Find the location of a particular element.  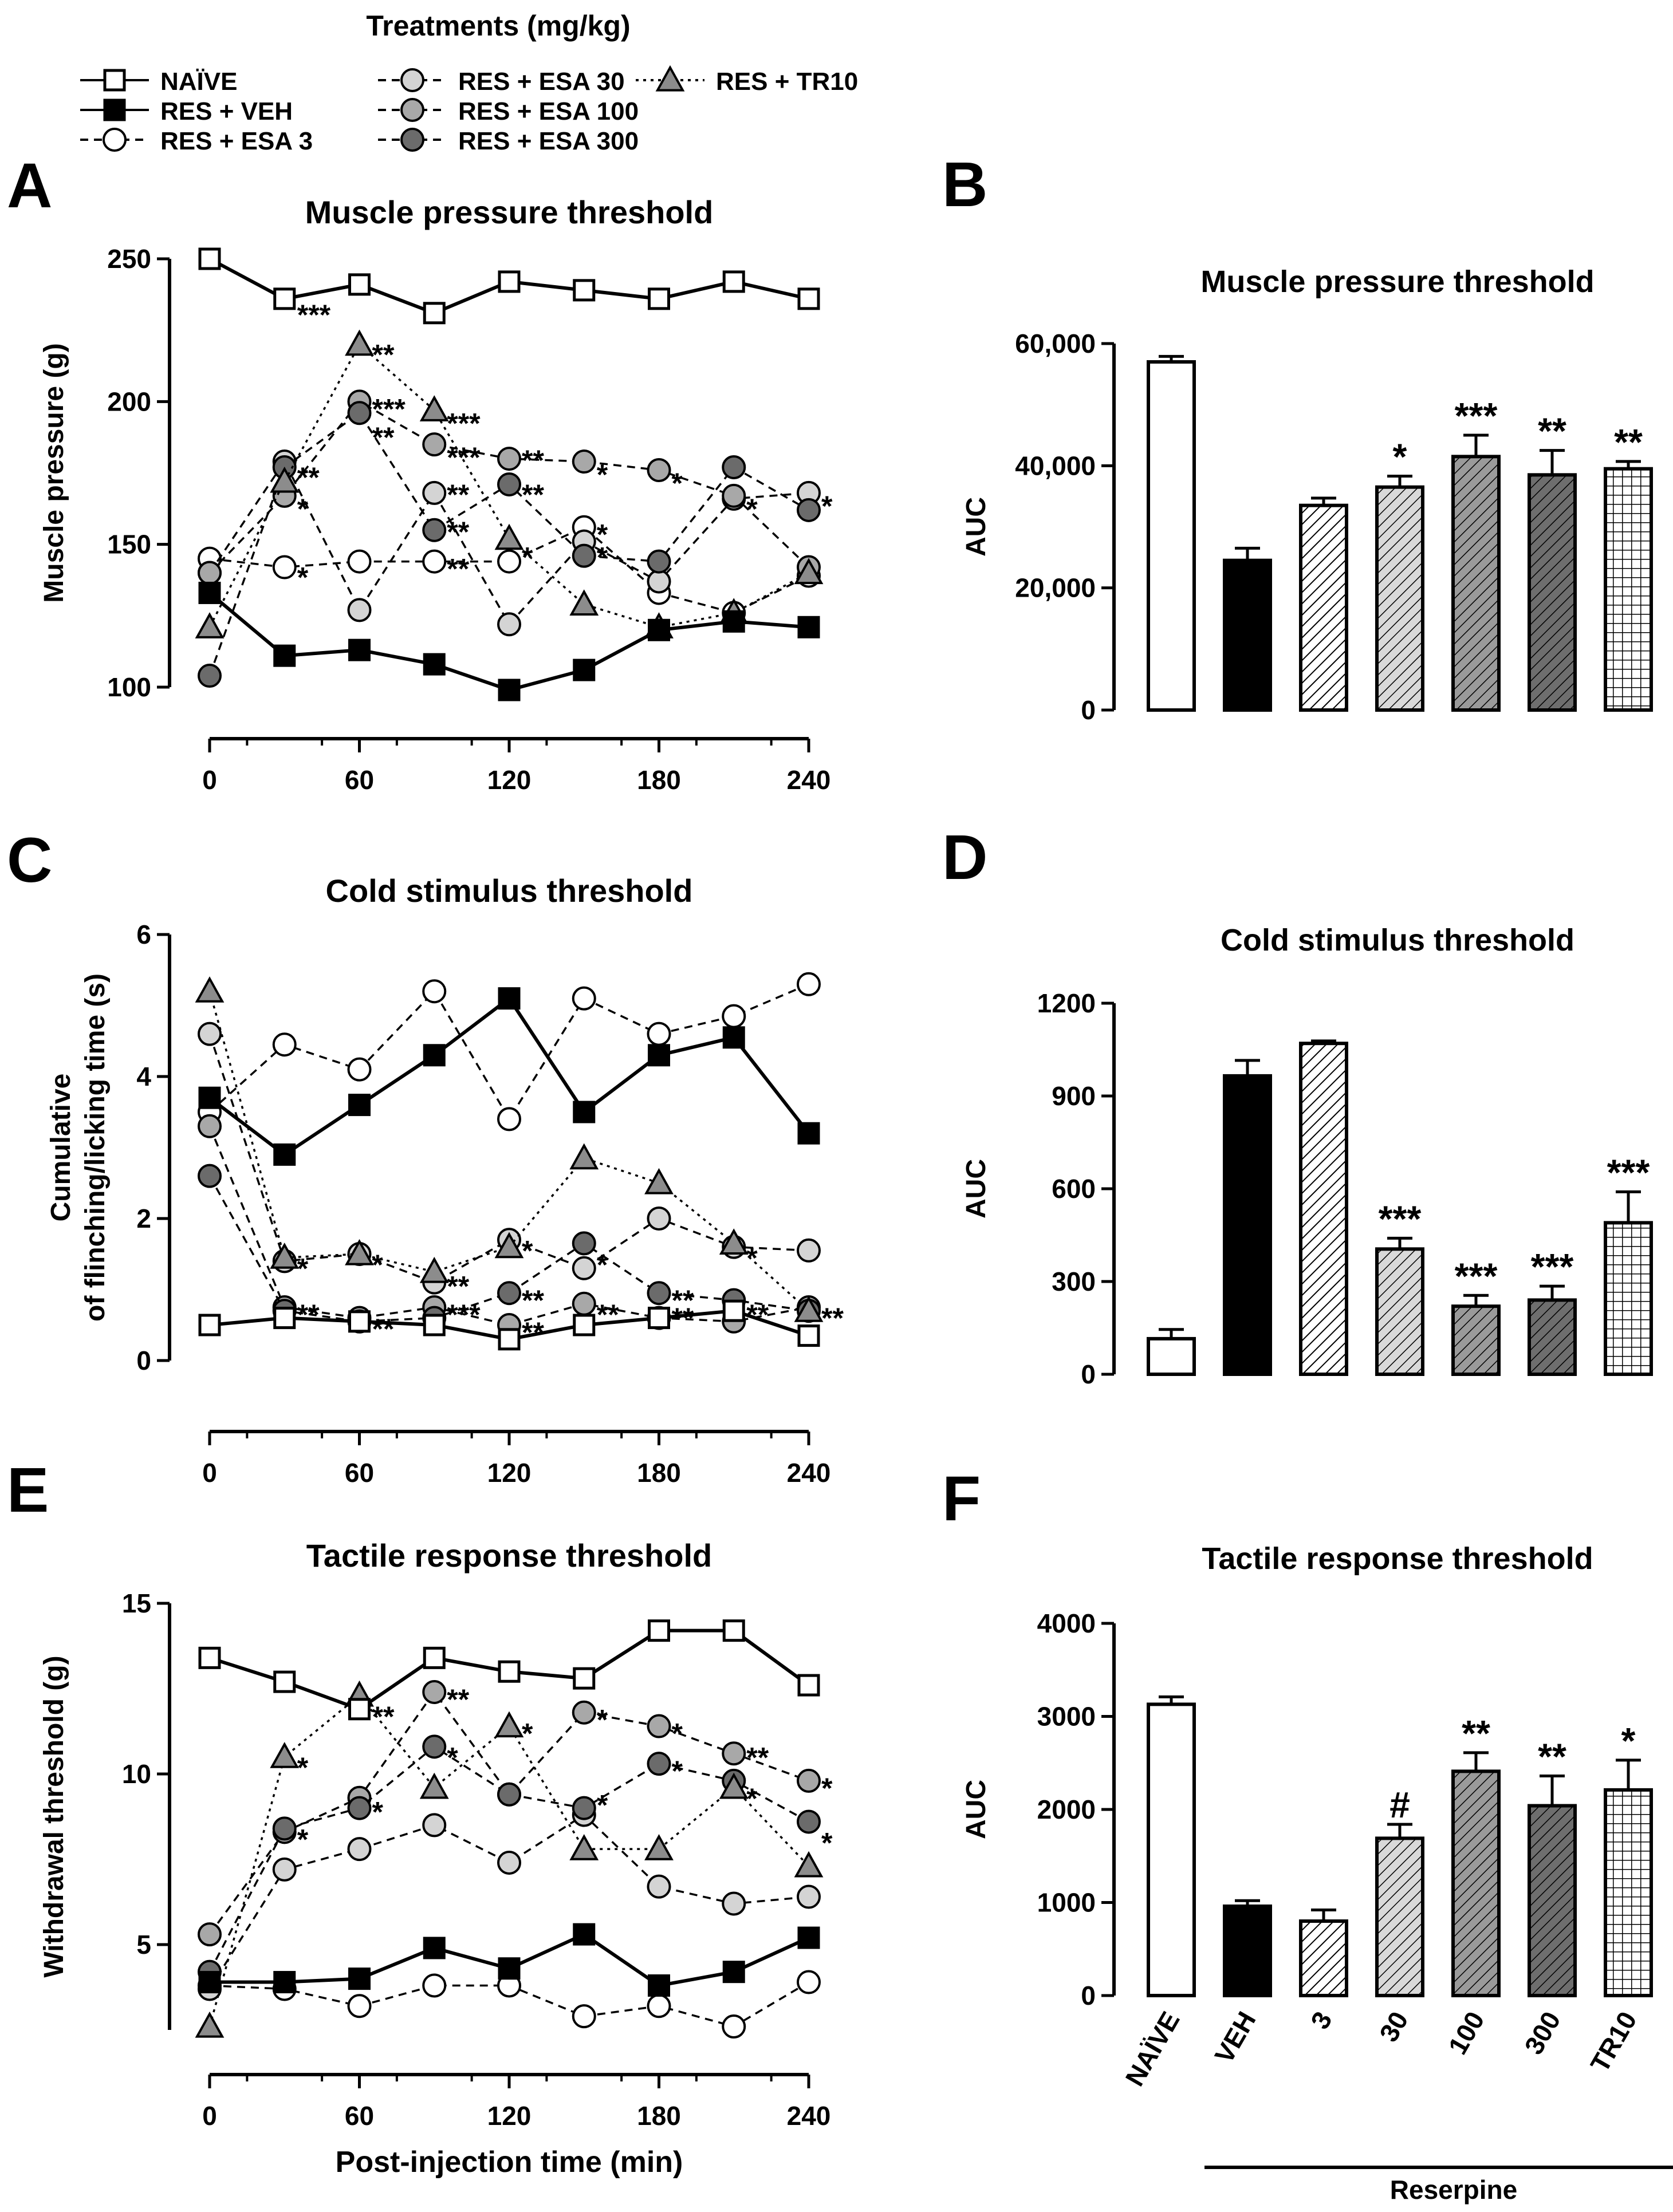

legend-marker-veh is located at coordinates (114, 109).